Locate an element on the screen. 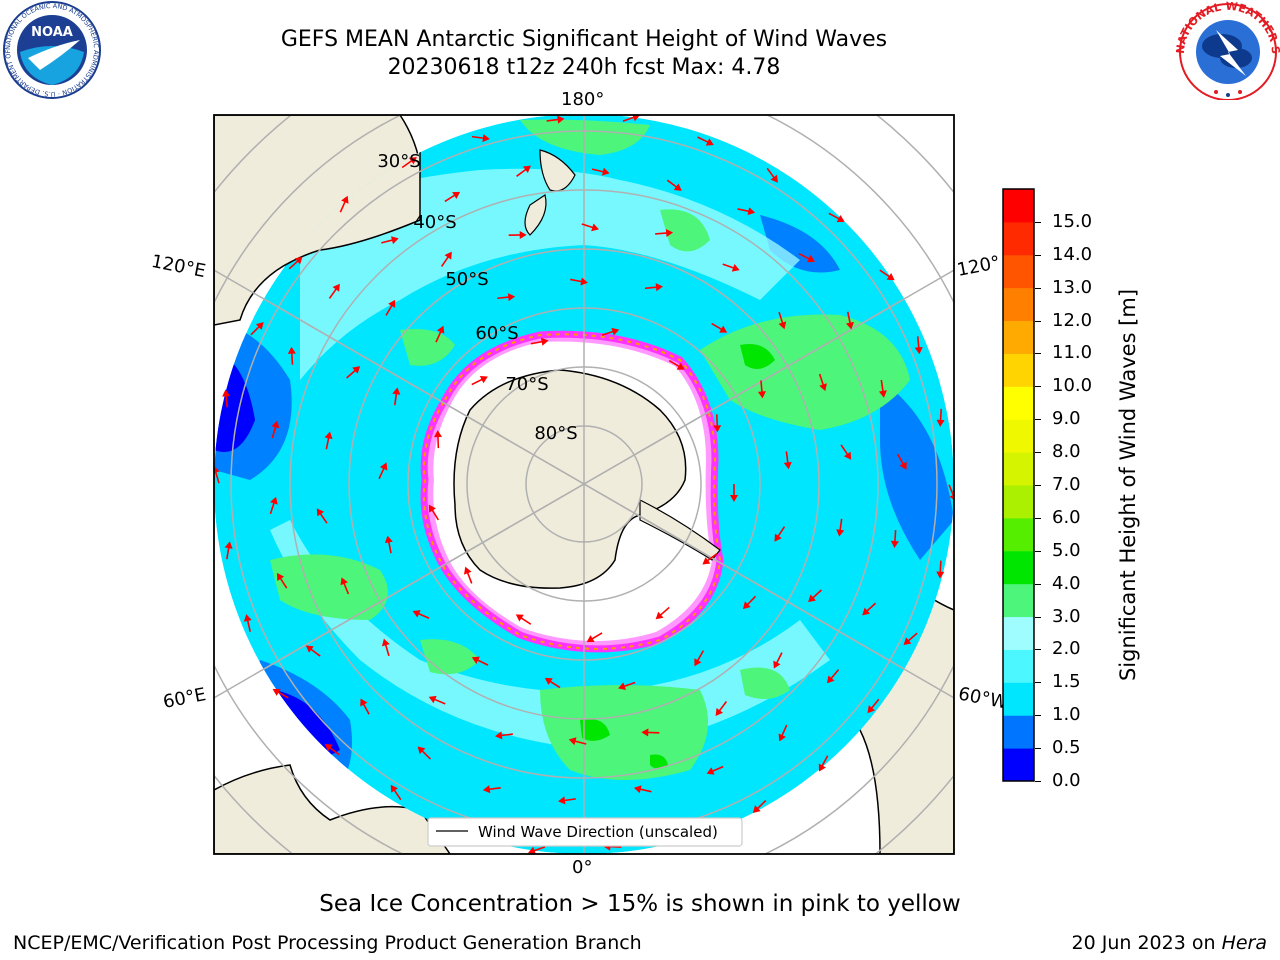  colorbar-tick-label: 14.0 is located at coordinates (1072, 254).